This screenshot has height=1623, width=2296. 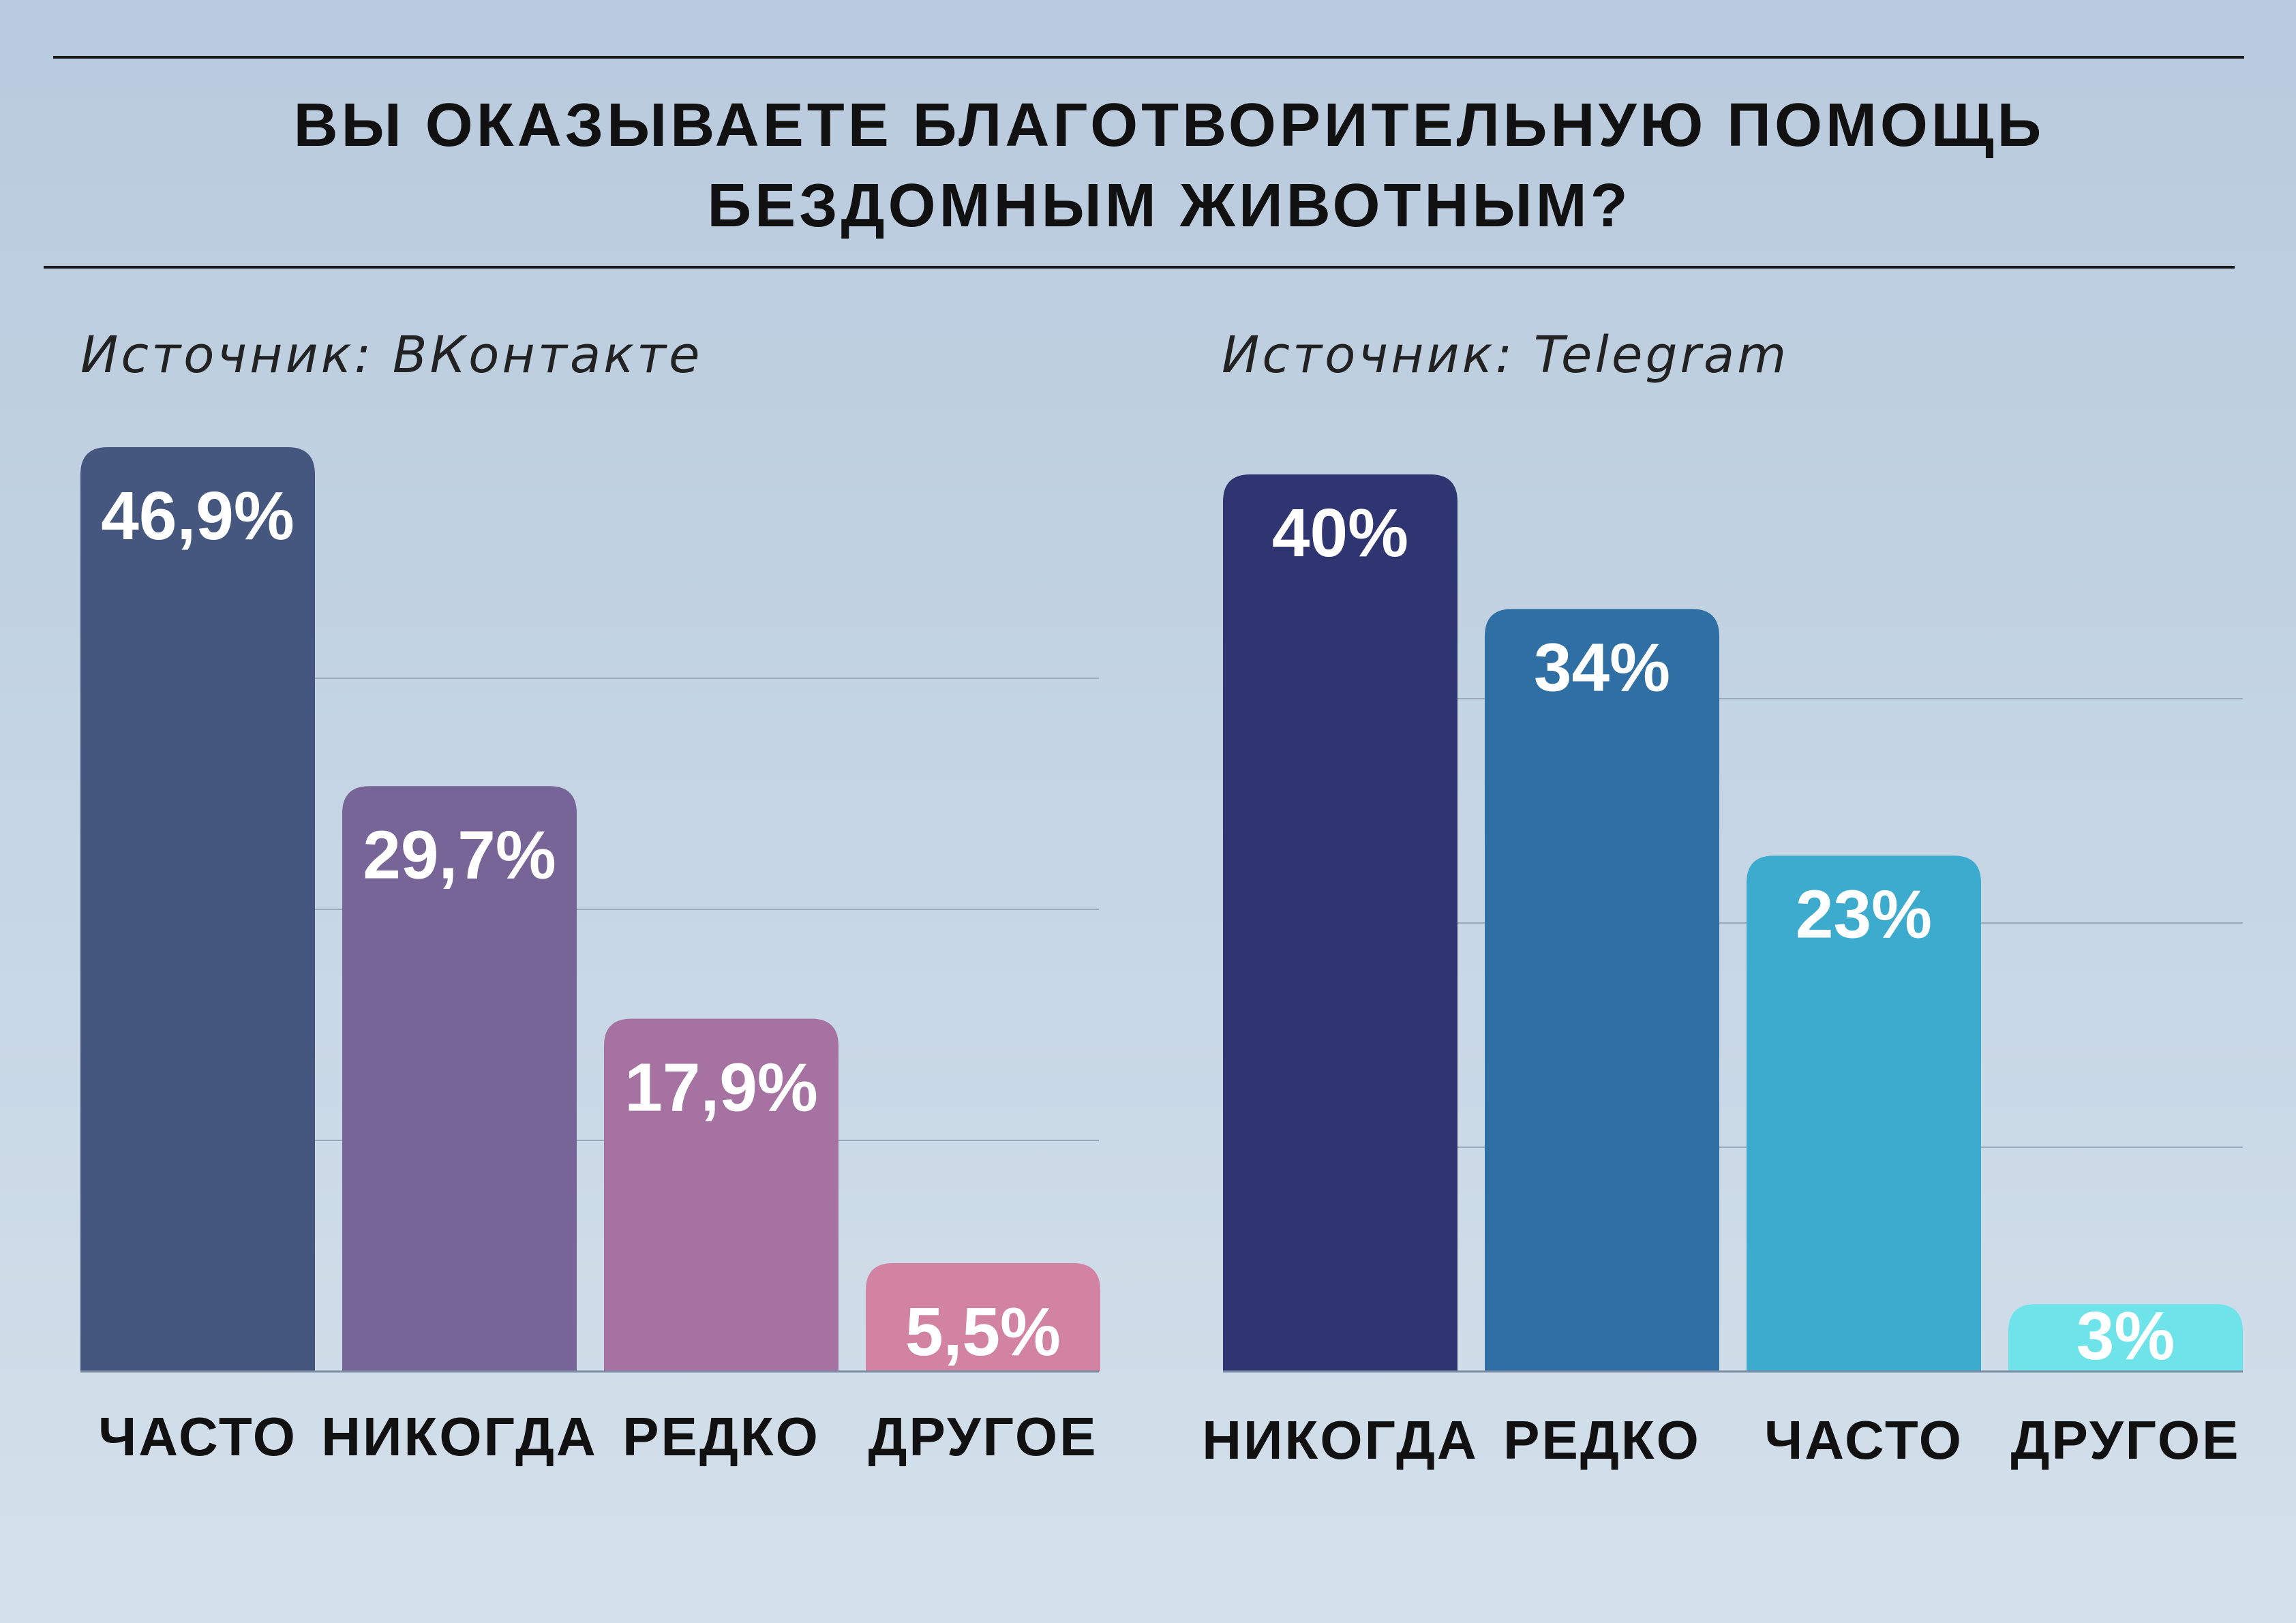 I want to click on value-label: 17,9%, so click(x=721, y=1087).